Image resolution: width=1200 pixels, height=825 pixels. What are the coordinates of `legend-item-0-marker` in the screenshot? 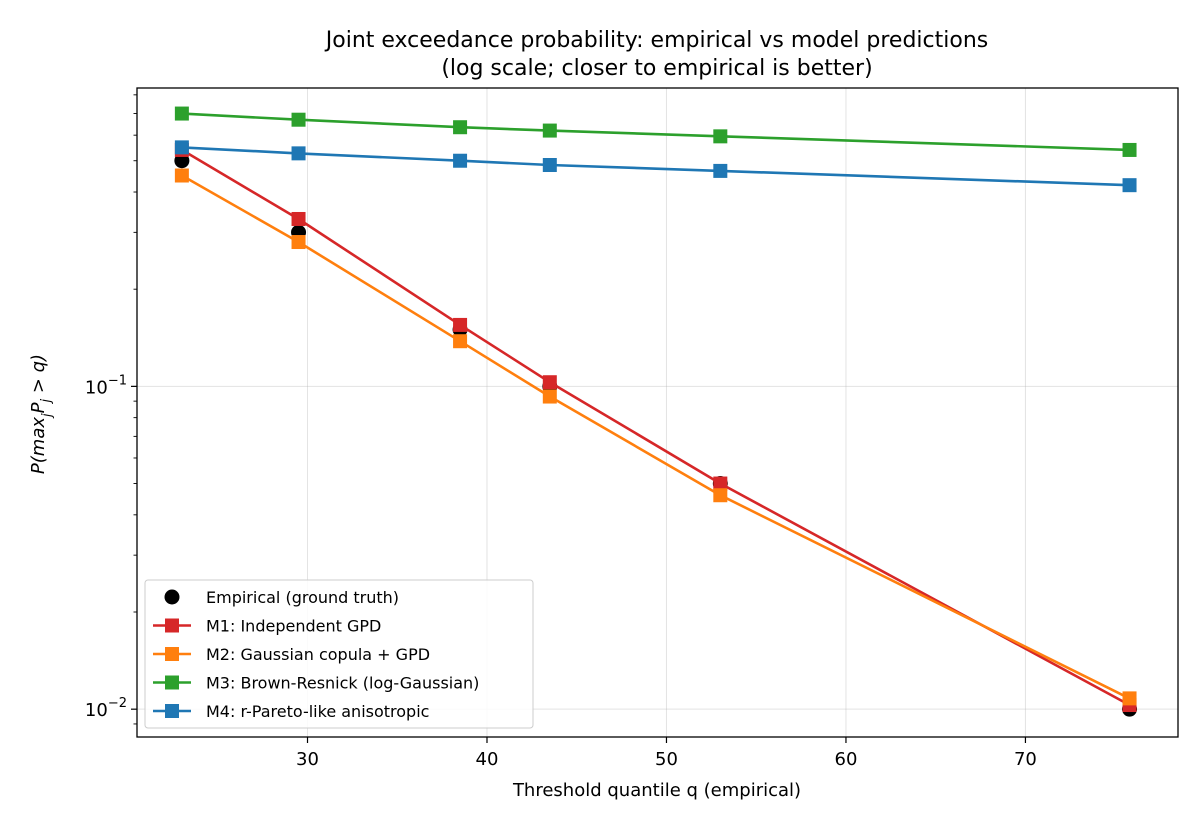 It's located at (172, 597).